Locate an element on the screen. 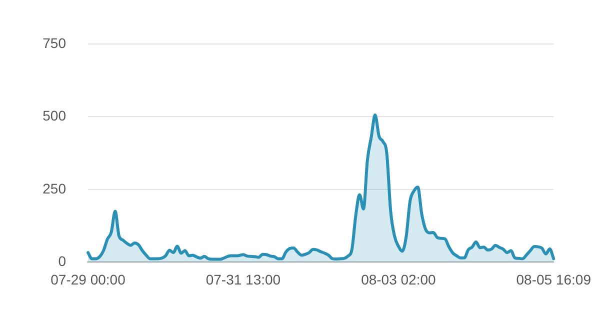  y-tick-label: 0 is located at coordinates (62, 261).